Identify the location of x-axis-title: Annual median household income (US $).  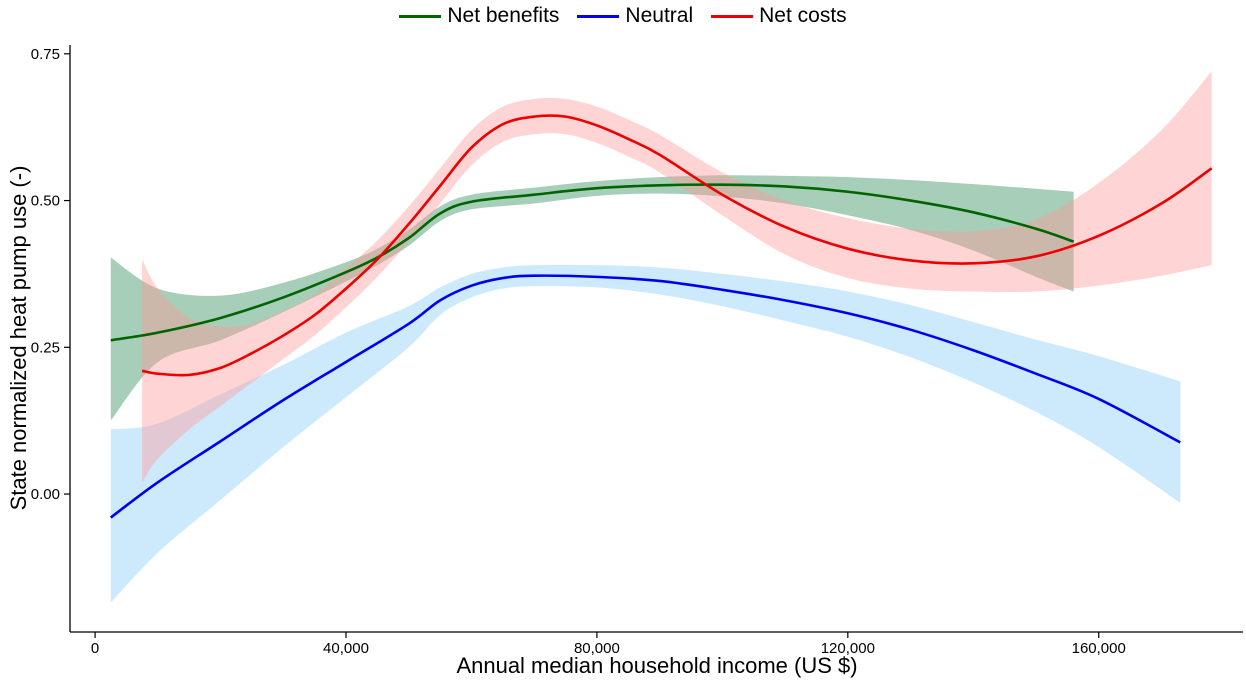
(656, 665).